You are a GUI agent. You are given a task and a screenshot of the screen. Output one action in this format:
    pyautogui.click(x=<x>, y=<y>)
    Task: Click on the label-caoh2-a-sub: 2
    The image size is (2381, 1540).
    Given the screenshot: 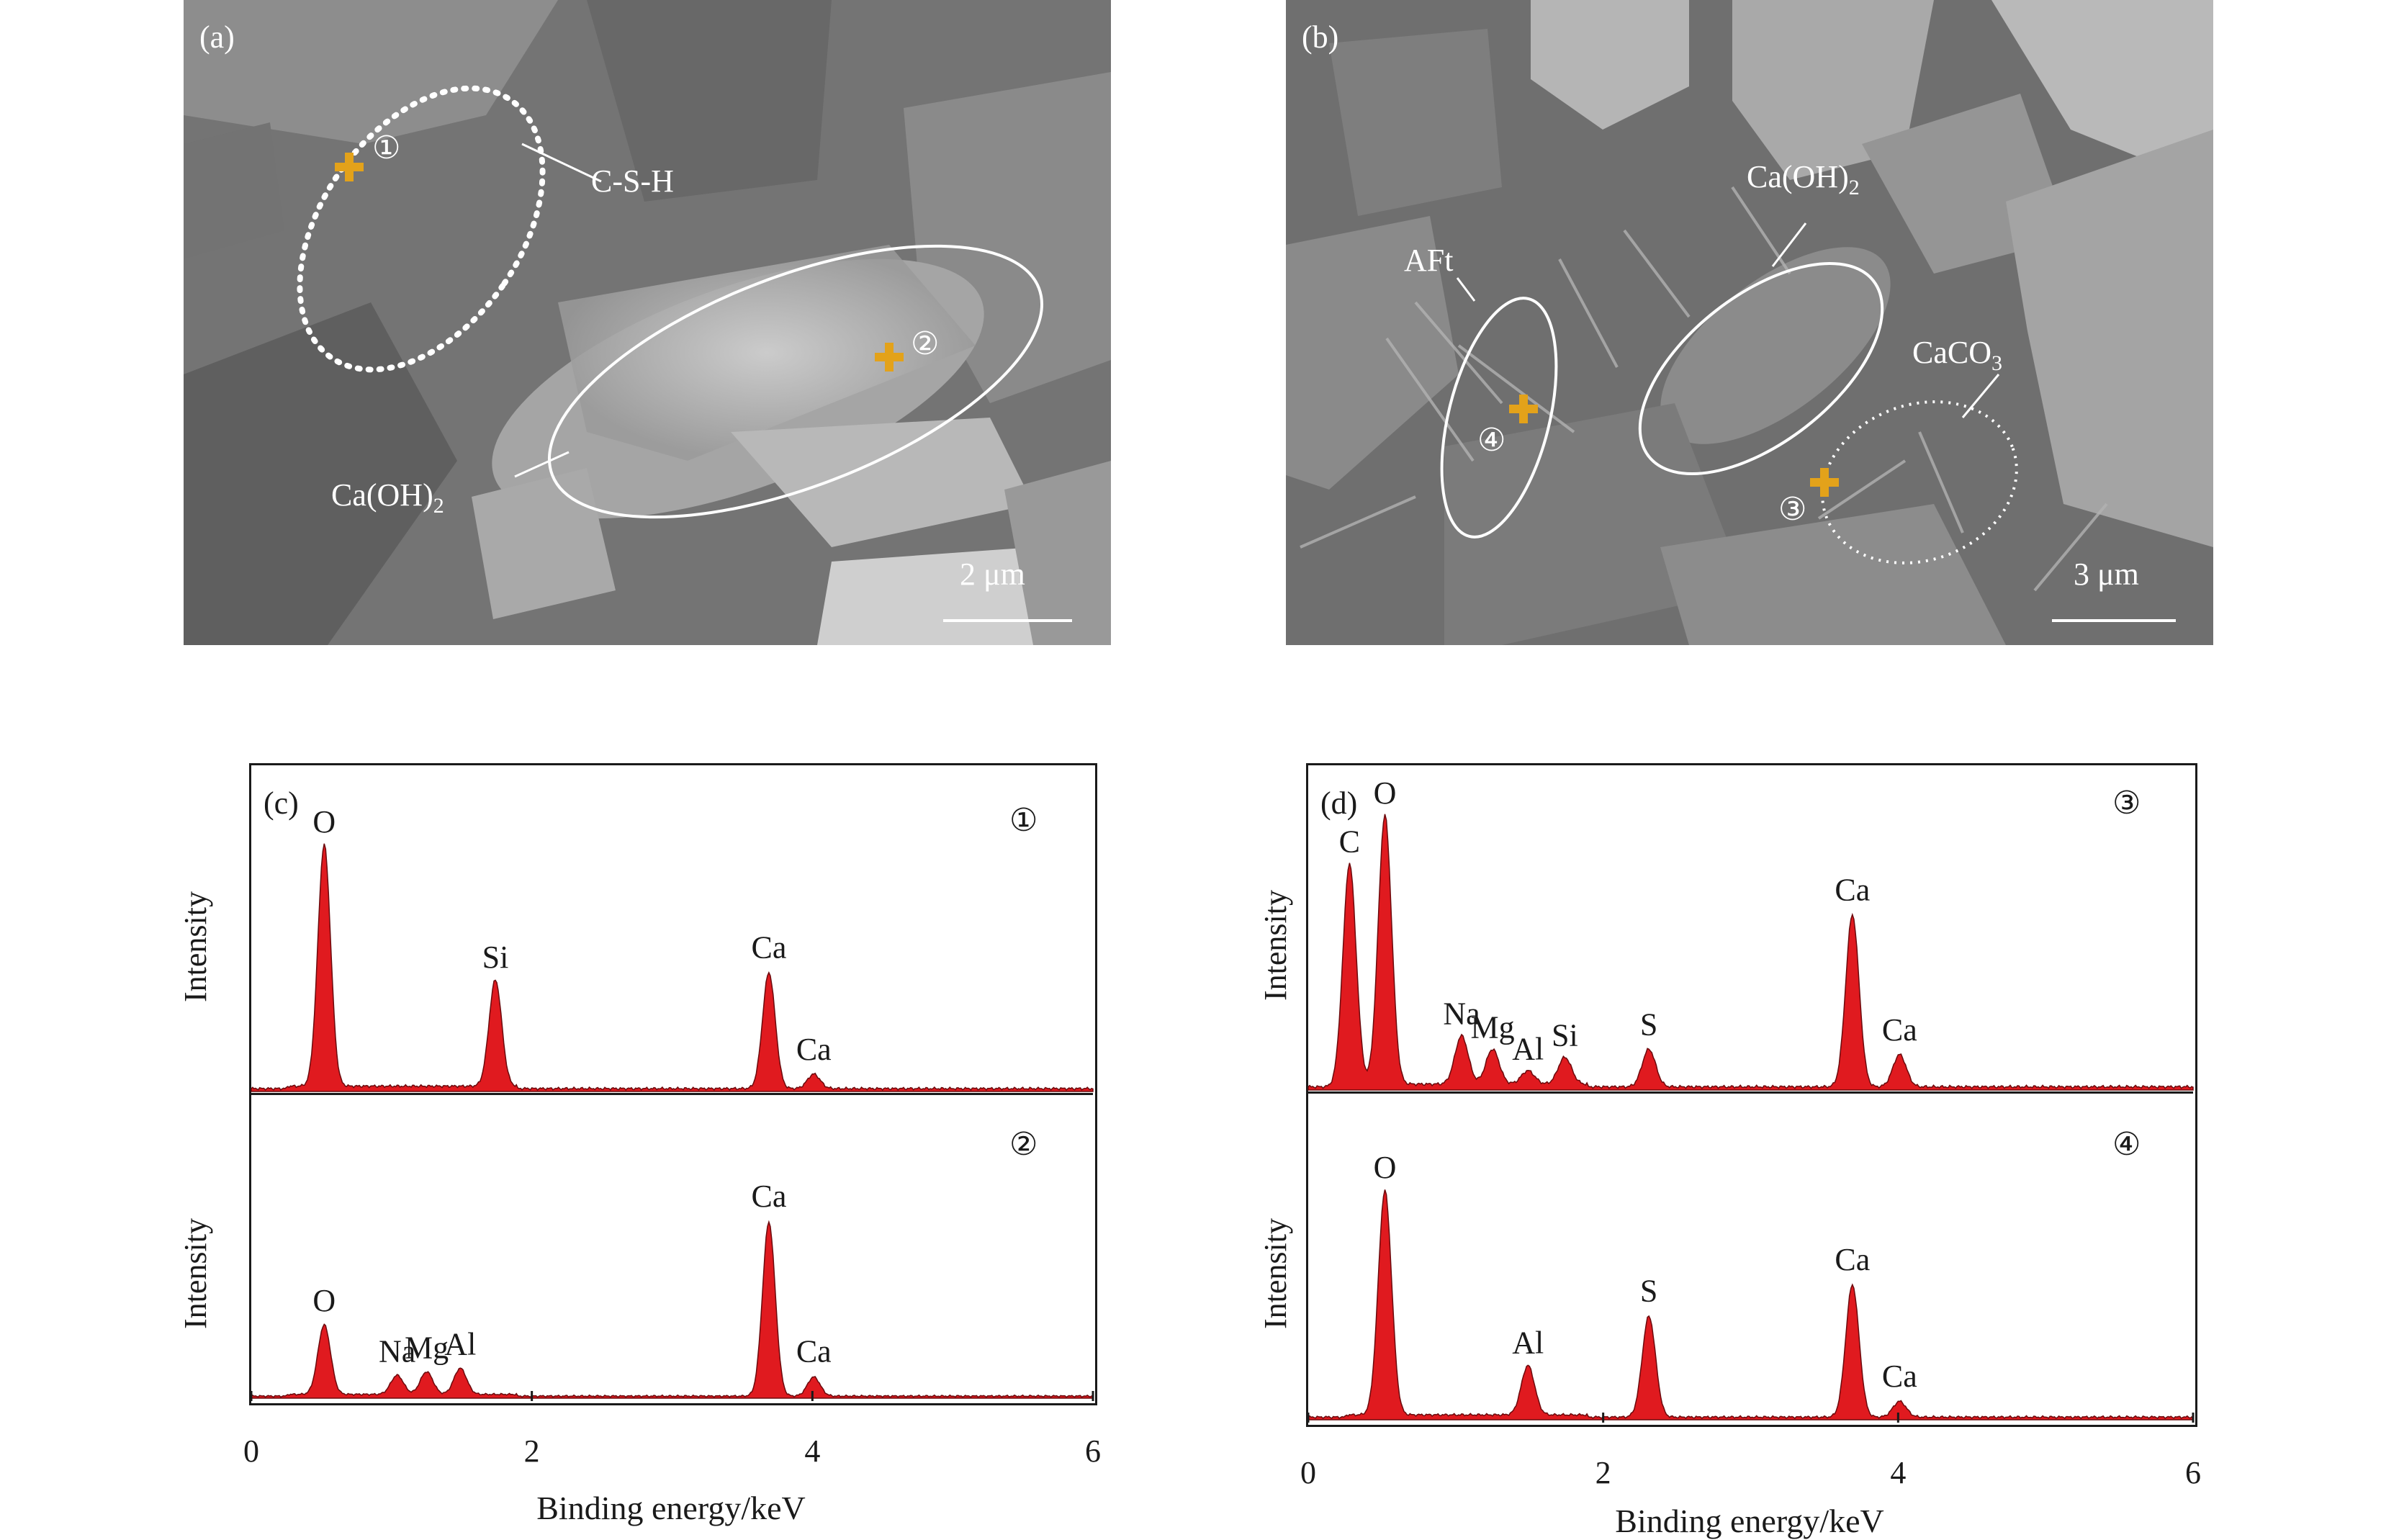 What is the action you would take?
    pyautogui.click(x=438, y=505)
    